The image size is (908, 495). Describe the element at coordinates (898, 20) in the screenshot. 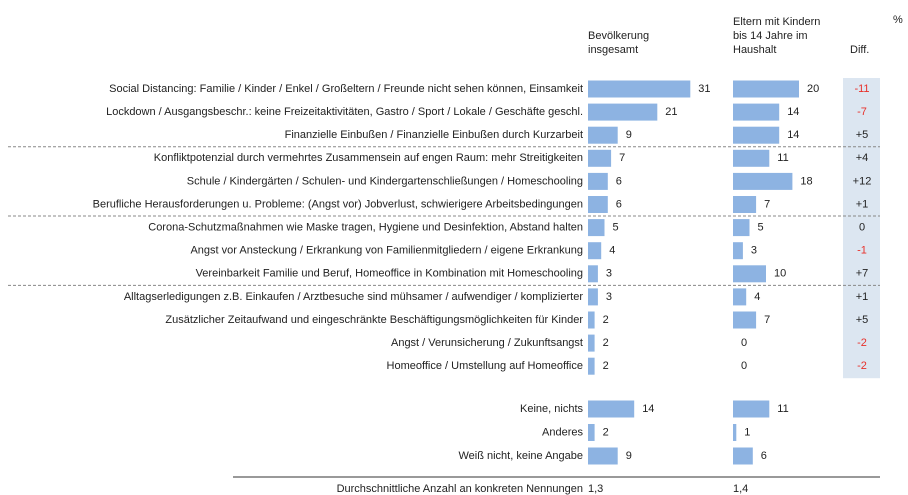

I see `unit-label: %` at that location.